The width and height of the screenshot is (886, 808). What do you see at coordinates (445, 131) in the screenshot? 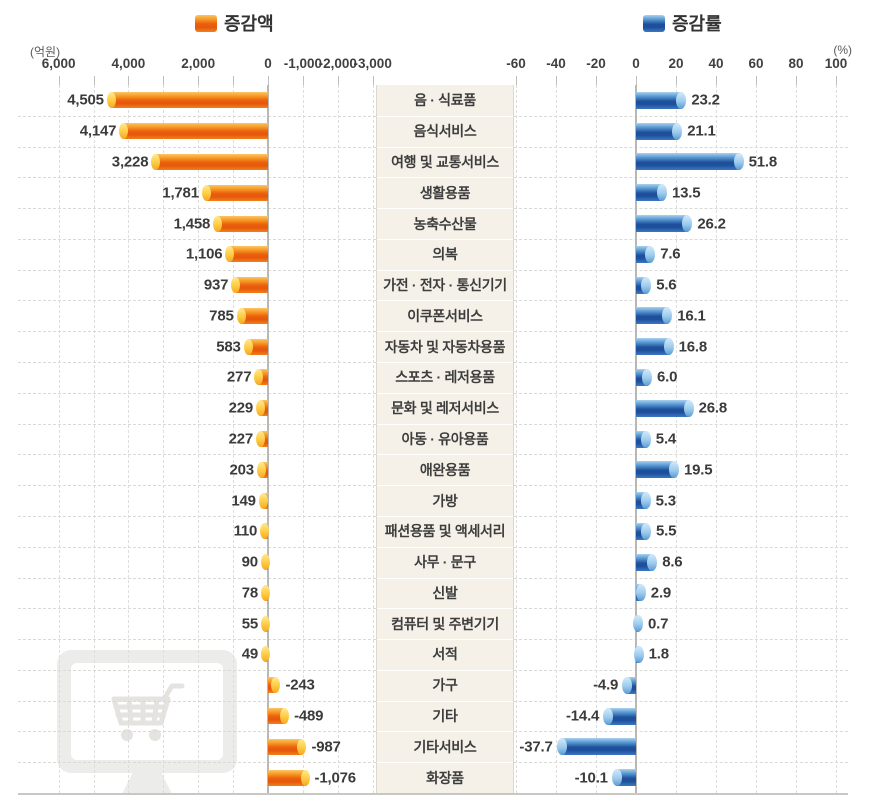
I see `category-label: 음식서비스` at bounding box center [445, 131].